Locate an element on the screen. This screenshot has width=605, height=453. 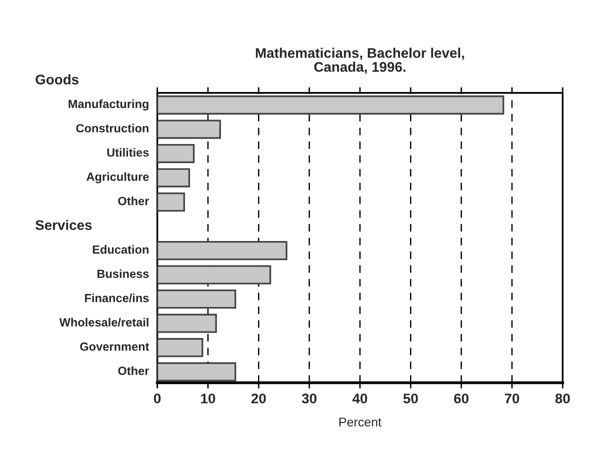
x-tick-label: 50 is located at coordinates (410, 399).